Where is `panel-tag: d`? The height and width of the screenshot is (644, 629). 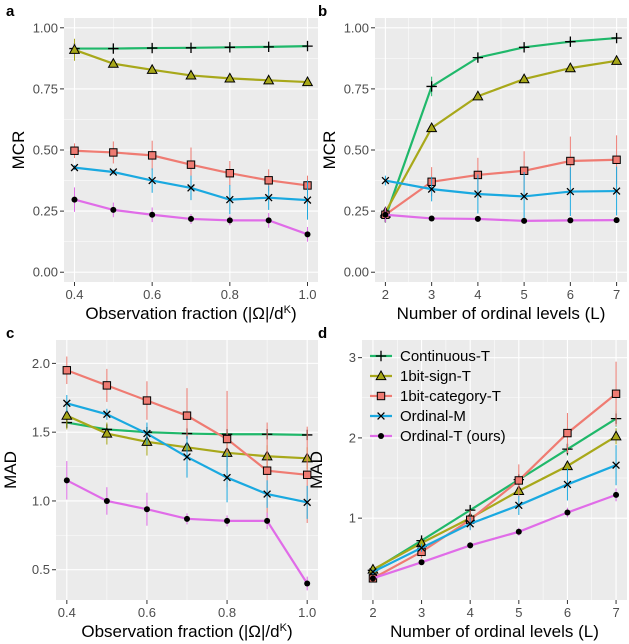 panel-tag: d is located at coordinates (322, 333).